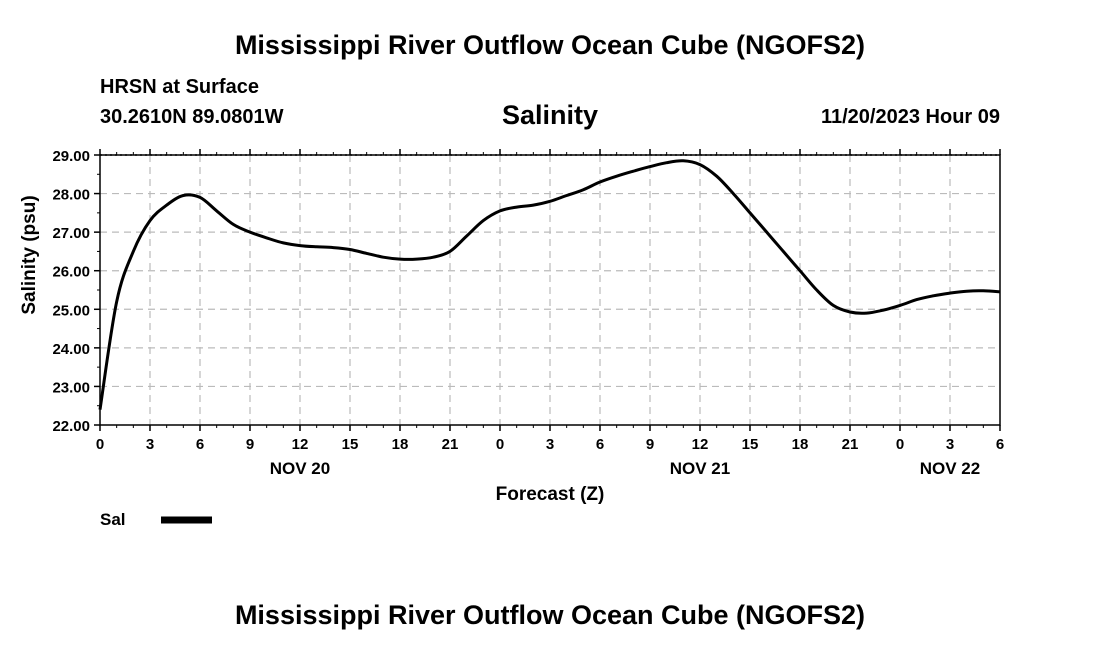 Image resolution: width=1100 pixels, height=650 pixels. I want to click on y-tick-label: 23.00, so click(71, 387).